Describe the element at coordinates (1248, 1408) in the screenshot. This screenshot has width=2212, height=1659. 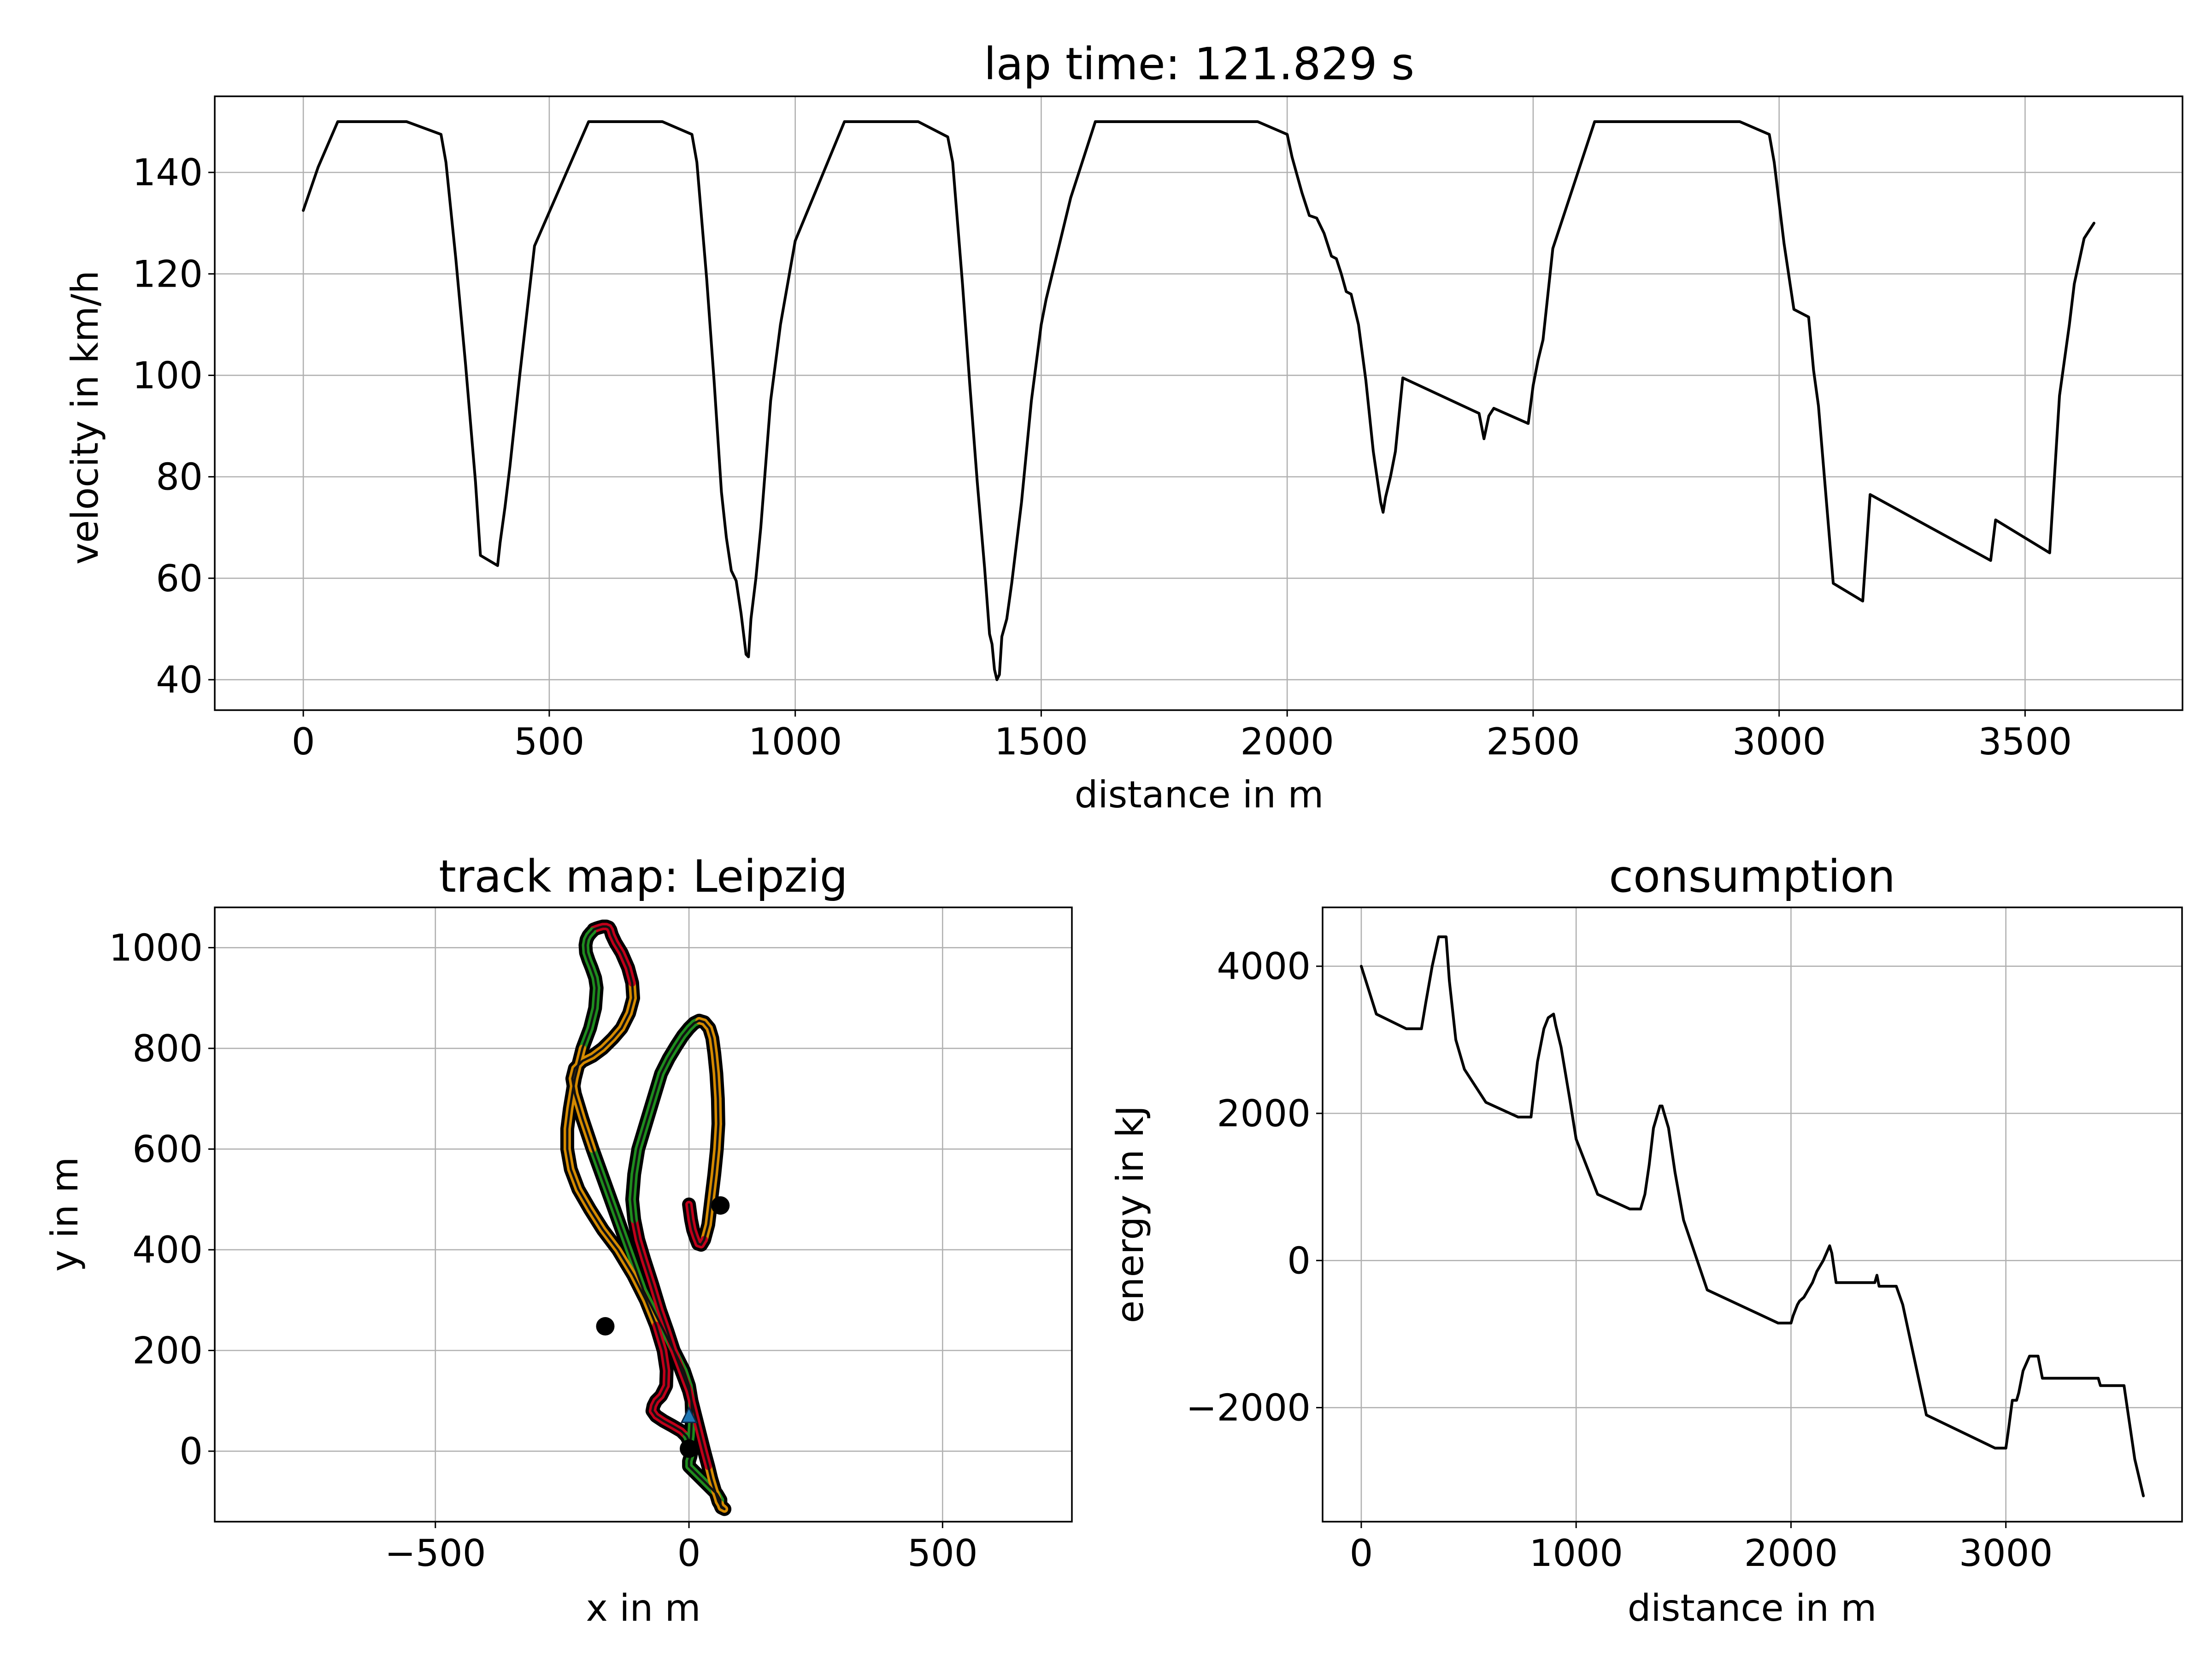
I see `consumption-y-tick-label: −2000` at that location.